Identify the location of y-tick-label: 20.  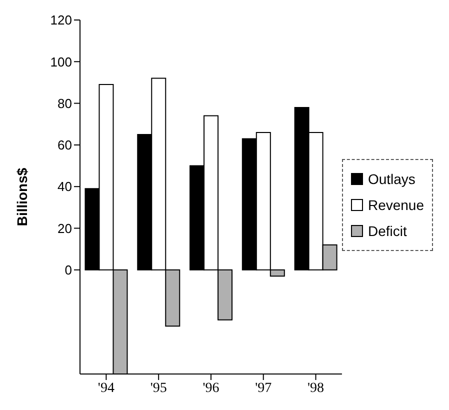
(65, 228).